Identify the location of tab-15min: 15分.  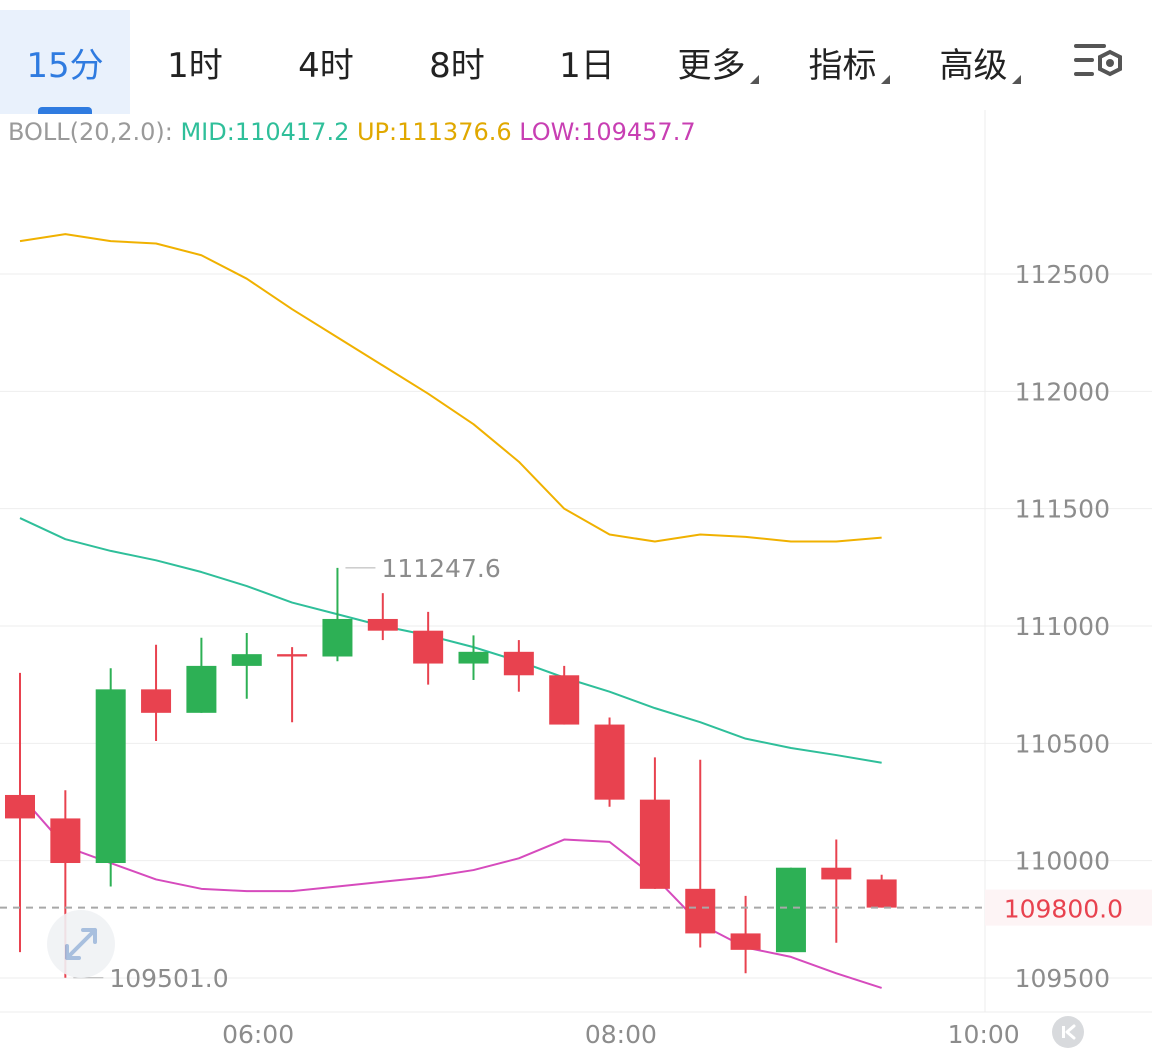
(65, 62).